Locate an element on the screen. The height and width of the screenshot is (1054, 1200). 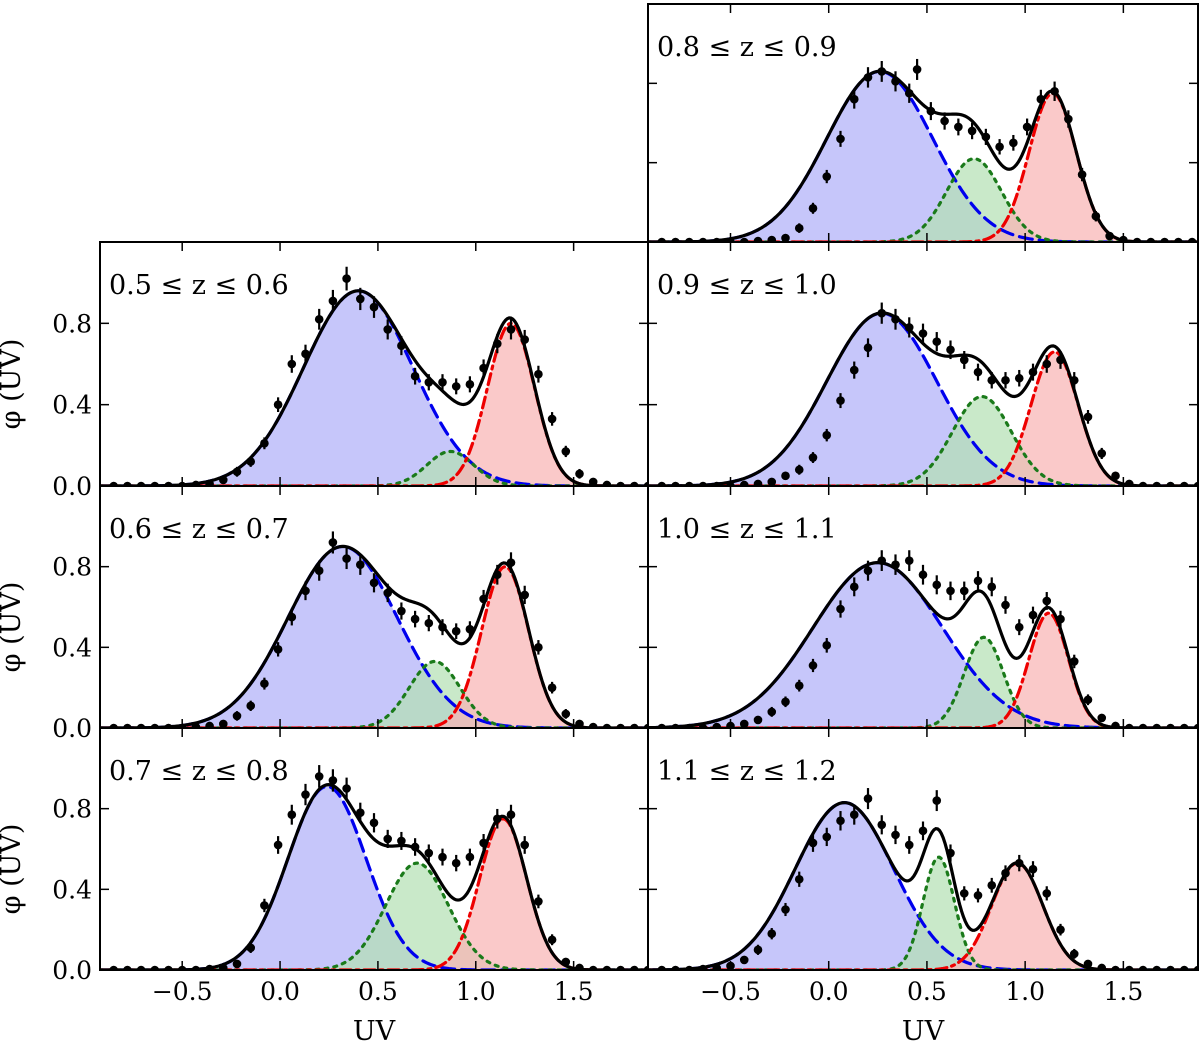
plot-area is located at coordinates (923, 394).